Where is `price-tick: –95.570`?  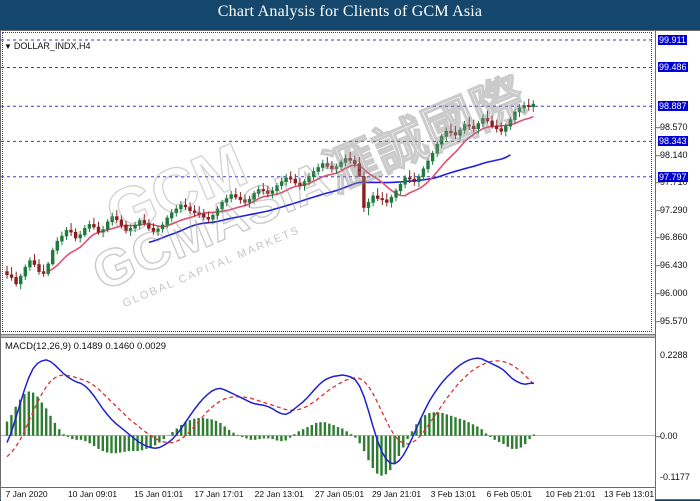 price-tick: –95.570 is located at coordinates (672, 320).